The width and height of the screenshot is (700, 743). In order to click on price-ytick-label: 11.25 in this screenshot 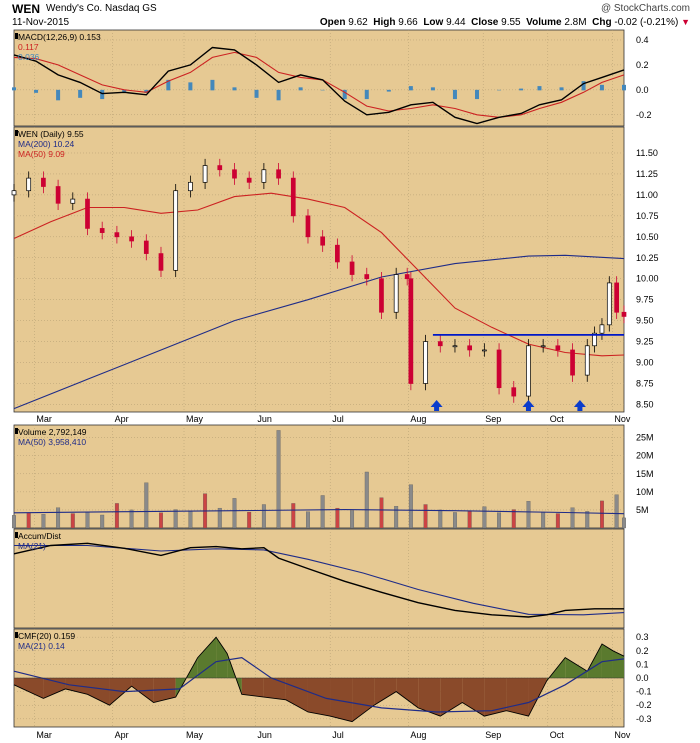, I will do `click(647, 174)`.